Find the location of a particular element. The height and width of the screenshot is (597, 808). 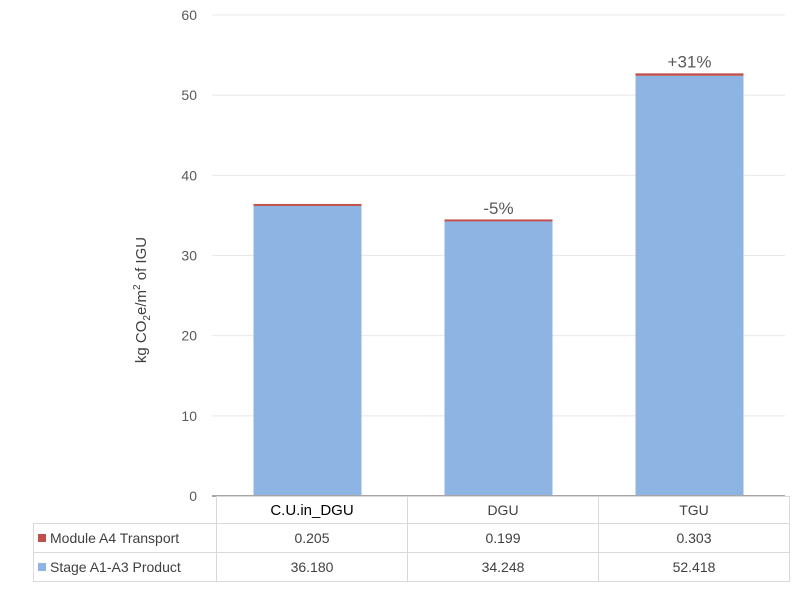

legend-transport: Module A4 Transport is located at coordinates (125, 538).